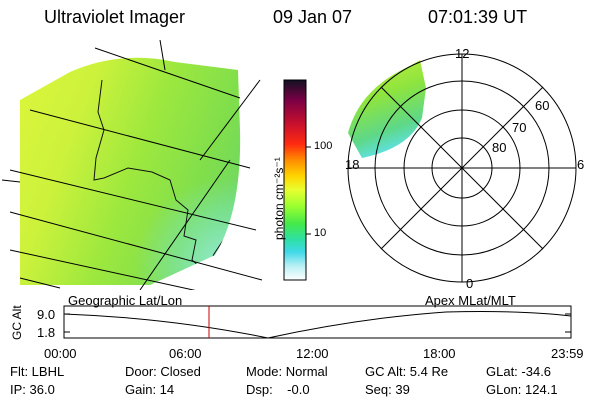 The image size is (600, 400). I want to click on status-dsp: Dsp: -0.0, so click(278, 389).